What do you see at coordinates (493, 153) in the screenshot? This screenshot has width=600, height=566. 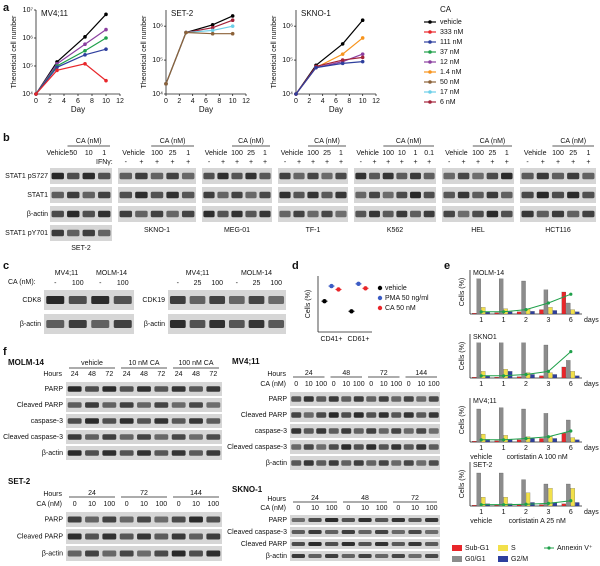 I see `lane-label: 25` at bounding box center [493, 153].